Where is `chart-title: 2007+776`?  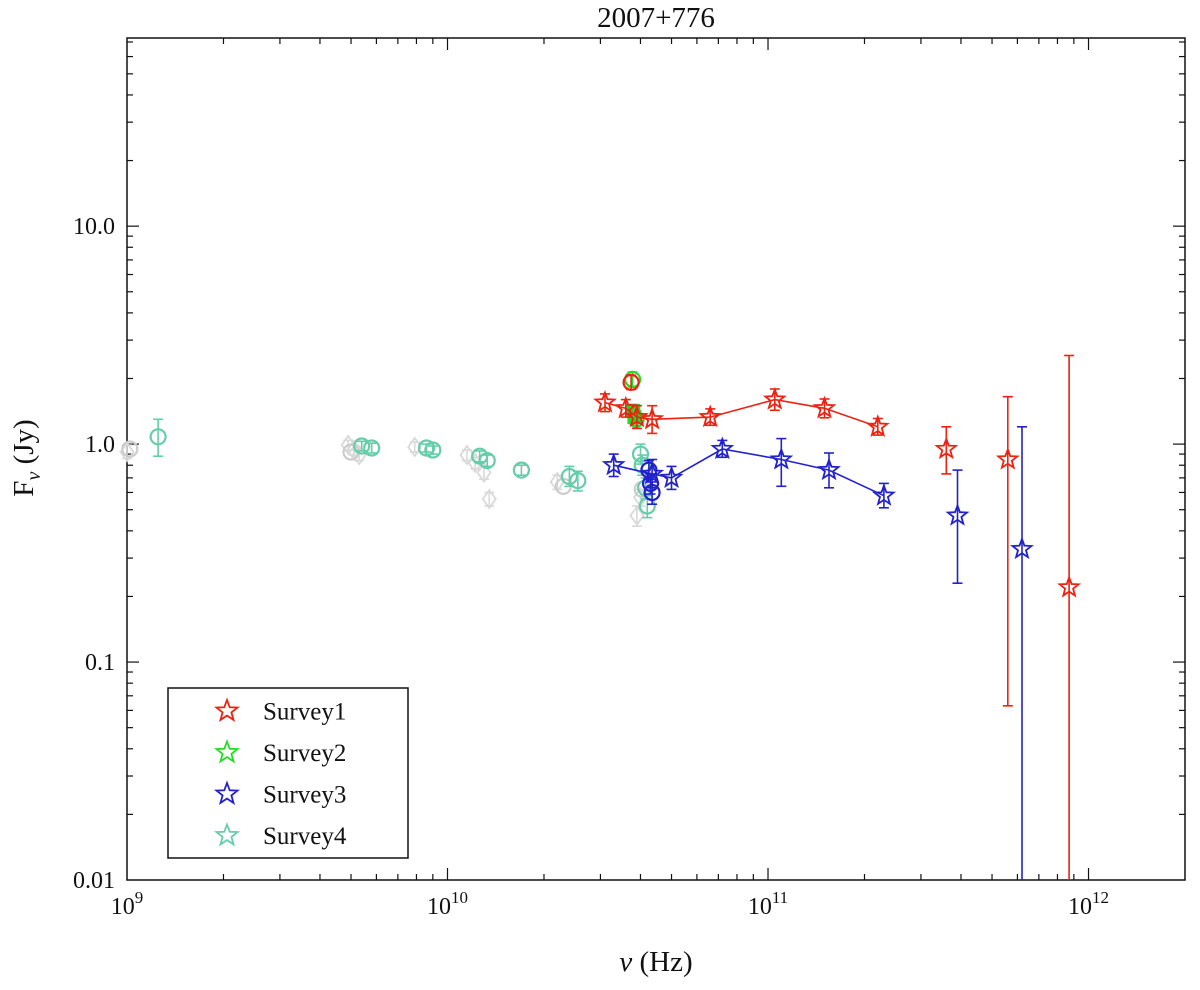
chart-title: 2007+776 is located at coordinates (656, 18).